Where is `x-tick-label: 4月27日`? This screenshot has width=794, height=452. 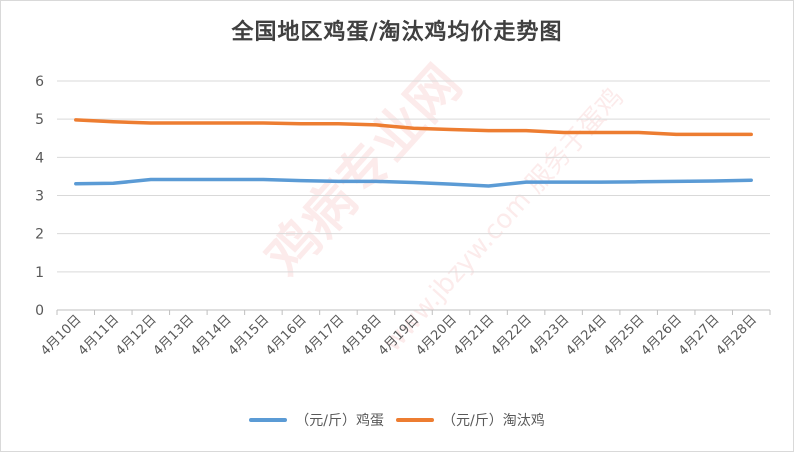
x-tick-label: 4月27日 is located at coordinates (699, 335).